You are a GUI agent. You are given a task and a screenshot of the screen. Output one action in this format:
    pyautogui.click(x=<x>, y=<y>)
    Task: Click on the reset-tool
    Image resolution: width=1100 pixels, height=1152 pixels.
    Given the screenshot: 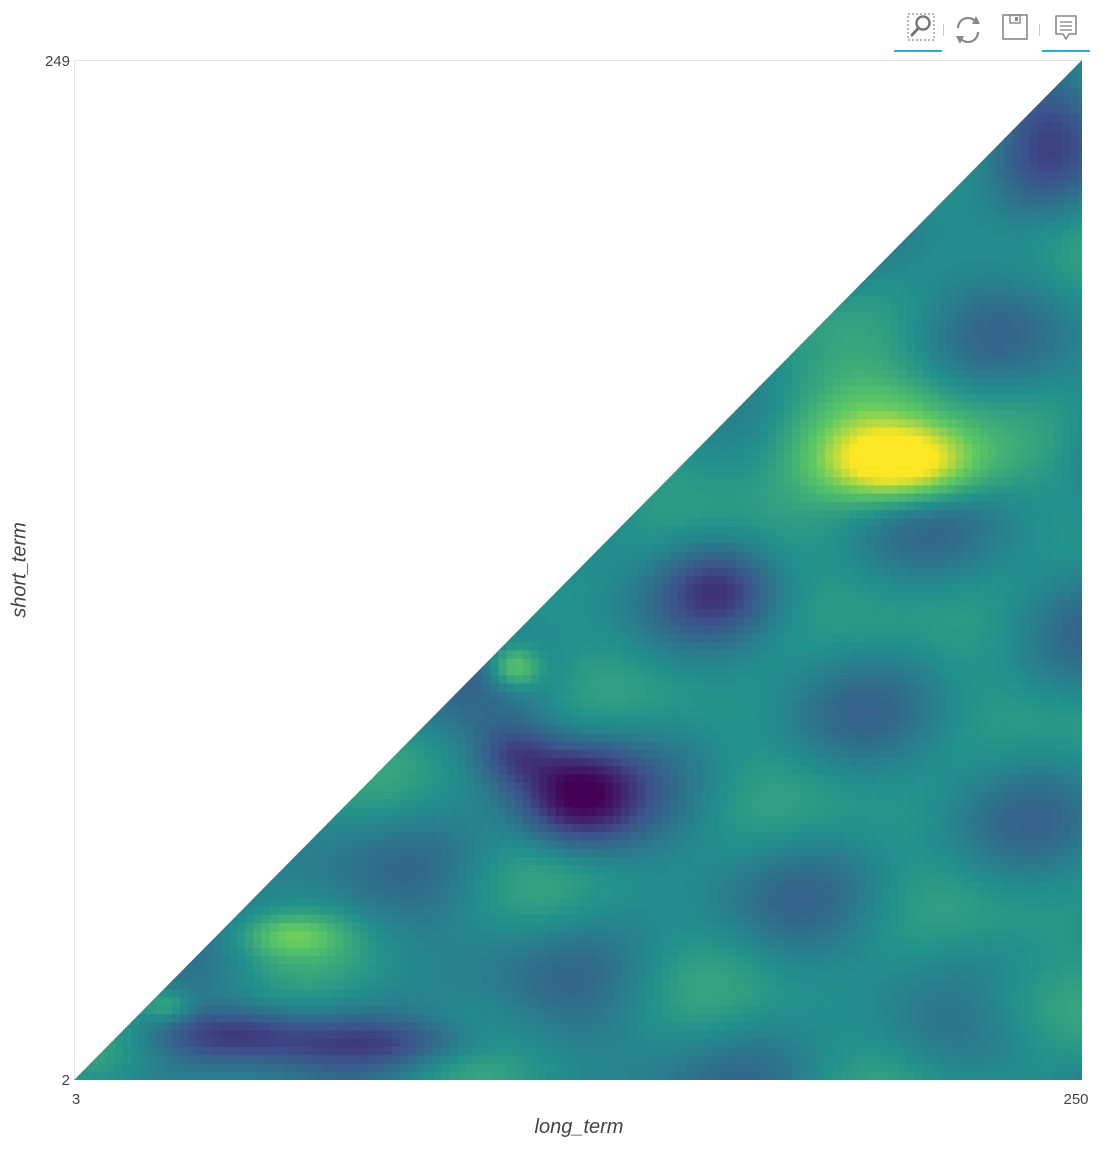 What is the action you would take?
    pyautogui.click(x=968, y=30)
    